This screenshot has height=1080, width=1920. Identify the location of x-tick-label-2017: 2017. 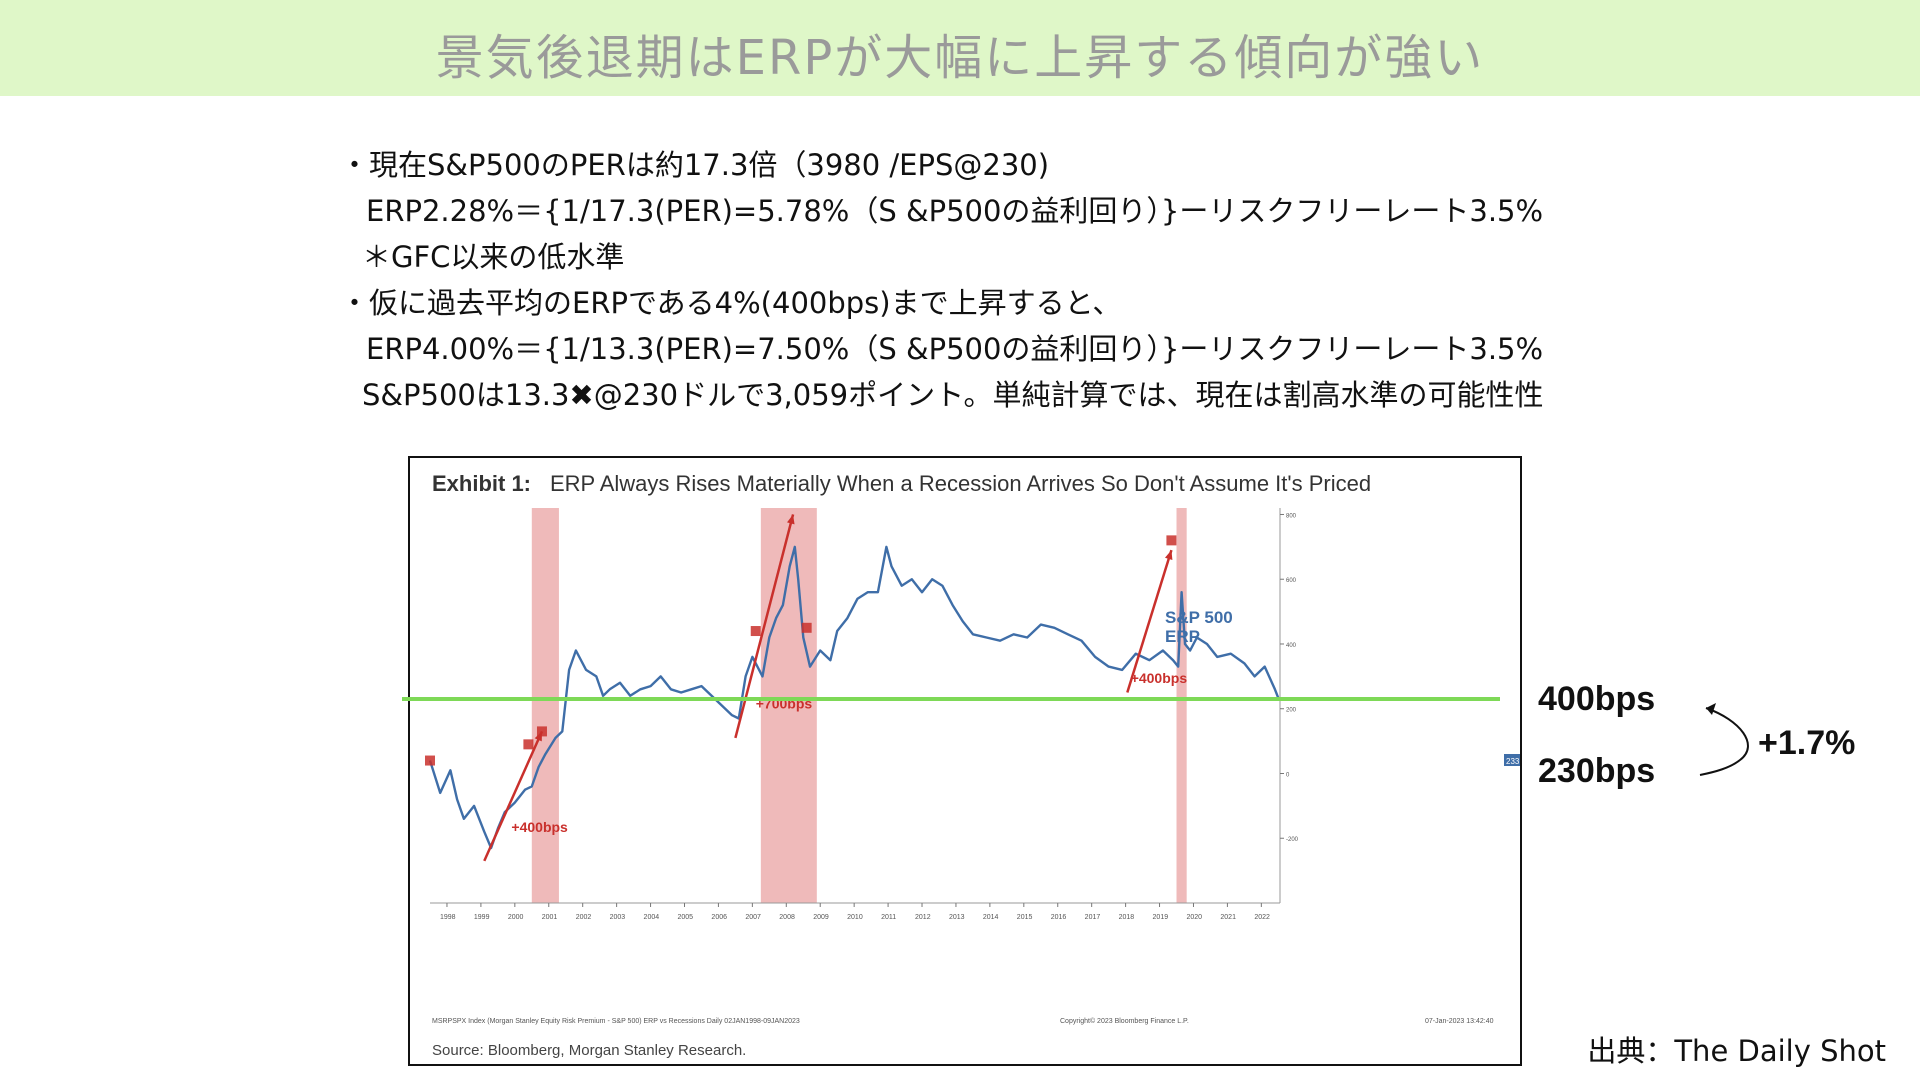
(1093, 917).